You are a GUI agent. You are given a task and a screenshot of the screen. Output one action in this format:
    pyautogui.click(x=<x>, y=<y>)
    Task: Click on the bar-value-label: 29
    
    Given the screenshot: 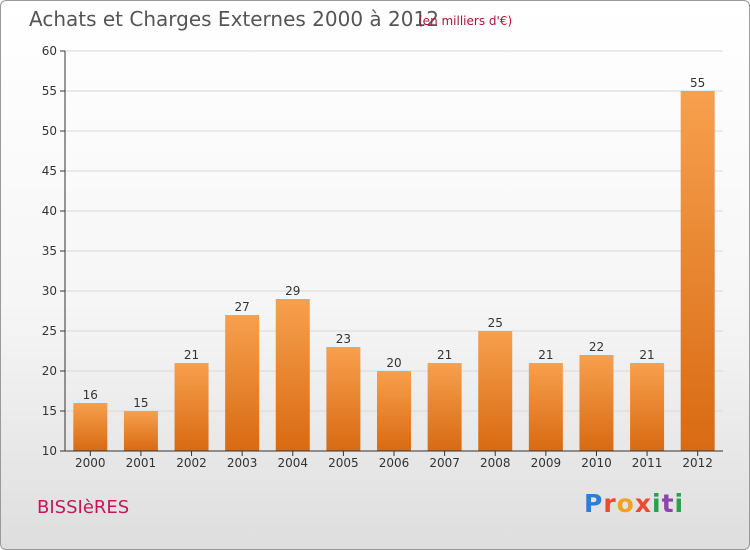 What is the action you would take?
    pyautogui.click(x=292, y=291)
    